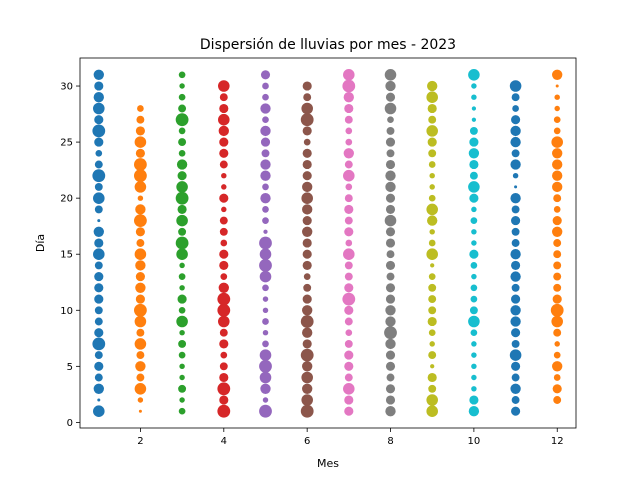  Describe the element at coordinates (328, 463) in the screenshot. I see `x-axis-label: Mes` at that location.